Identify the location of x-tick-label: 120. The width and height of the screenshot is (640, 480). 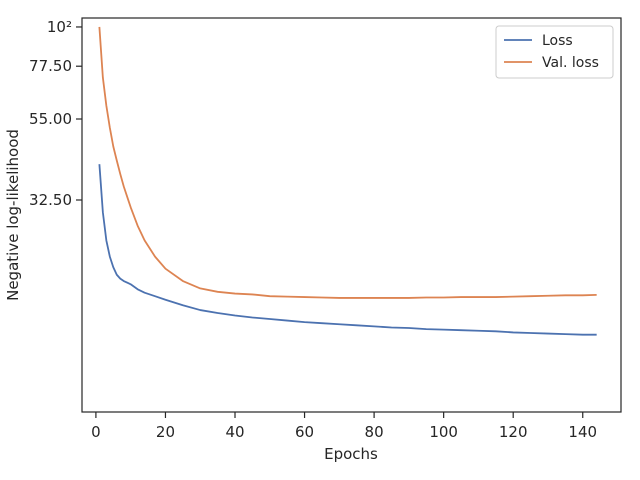
(513, 432).